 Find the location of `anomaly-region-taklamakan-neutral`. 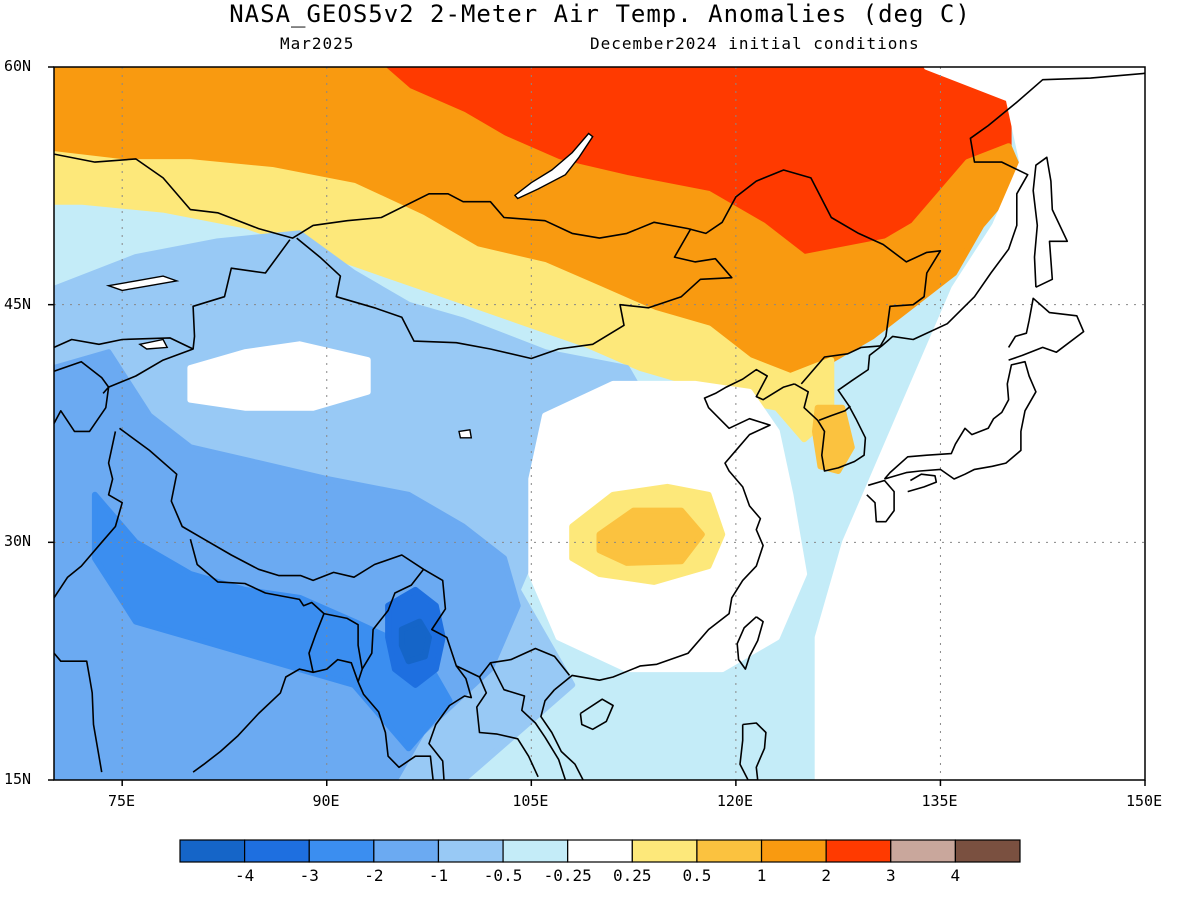

anomaly-region-taklamakan-neutral is located at coordinates (279, 376).